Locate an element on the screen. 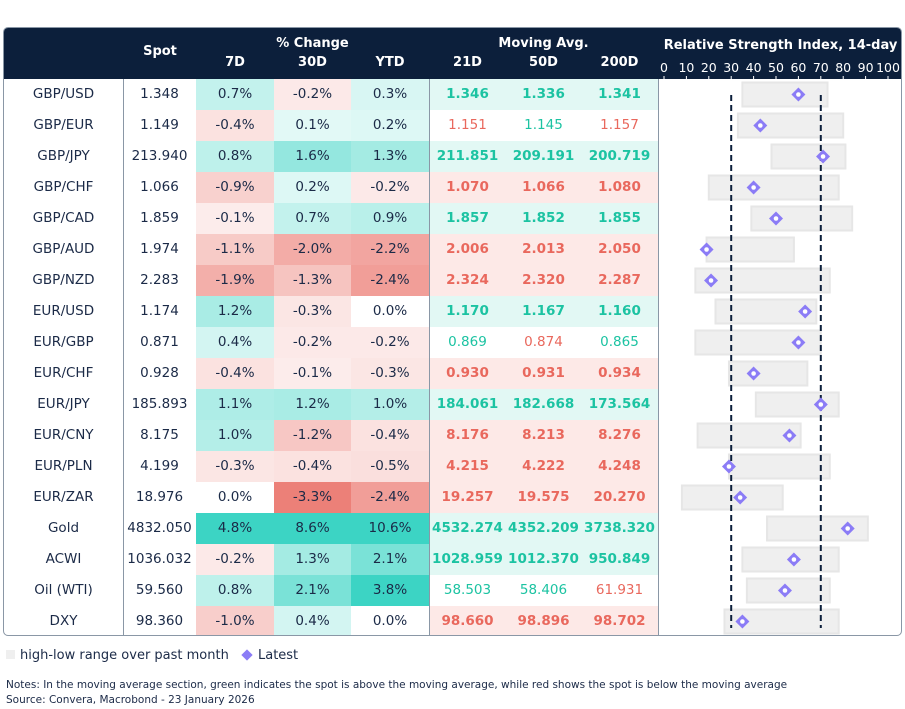 This screenshot has width=905, height=709. cell-ma21: 211.851 is located at coordinates (467, 156).